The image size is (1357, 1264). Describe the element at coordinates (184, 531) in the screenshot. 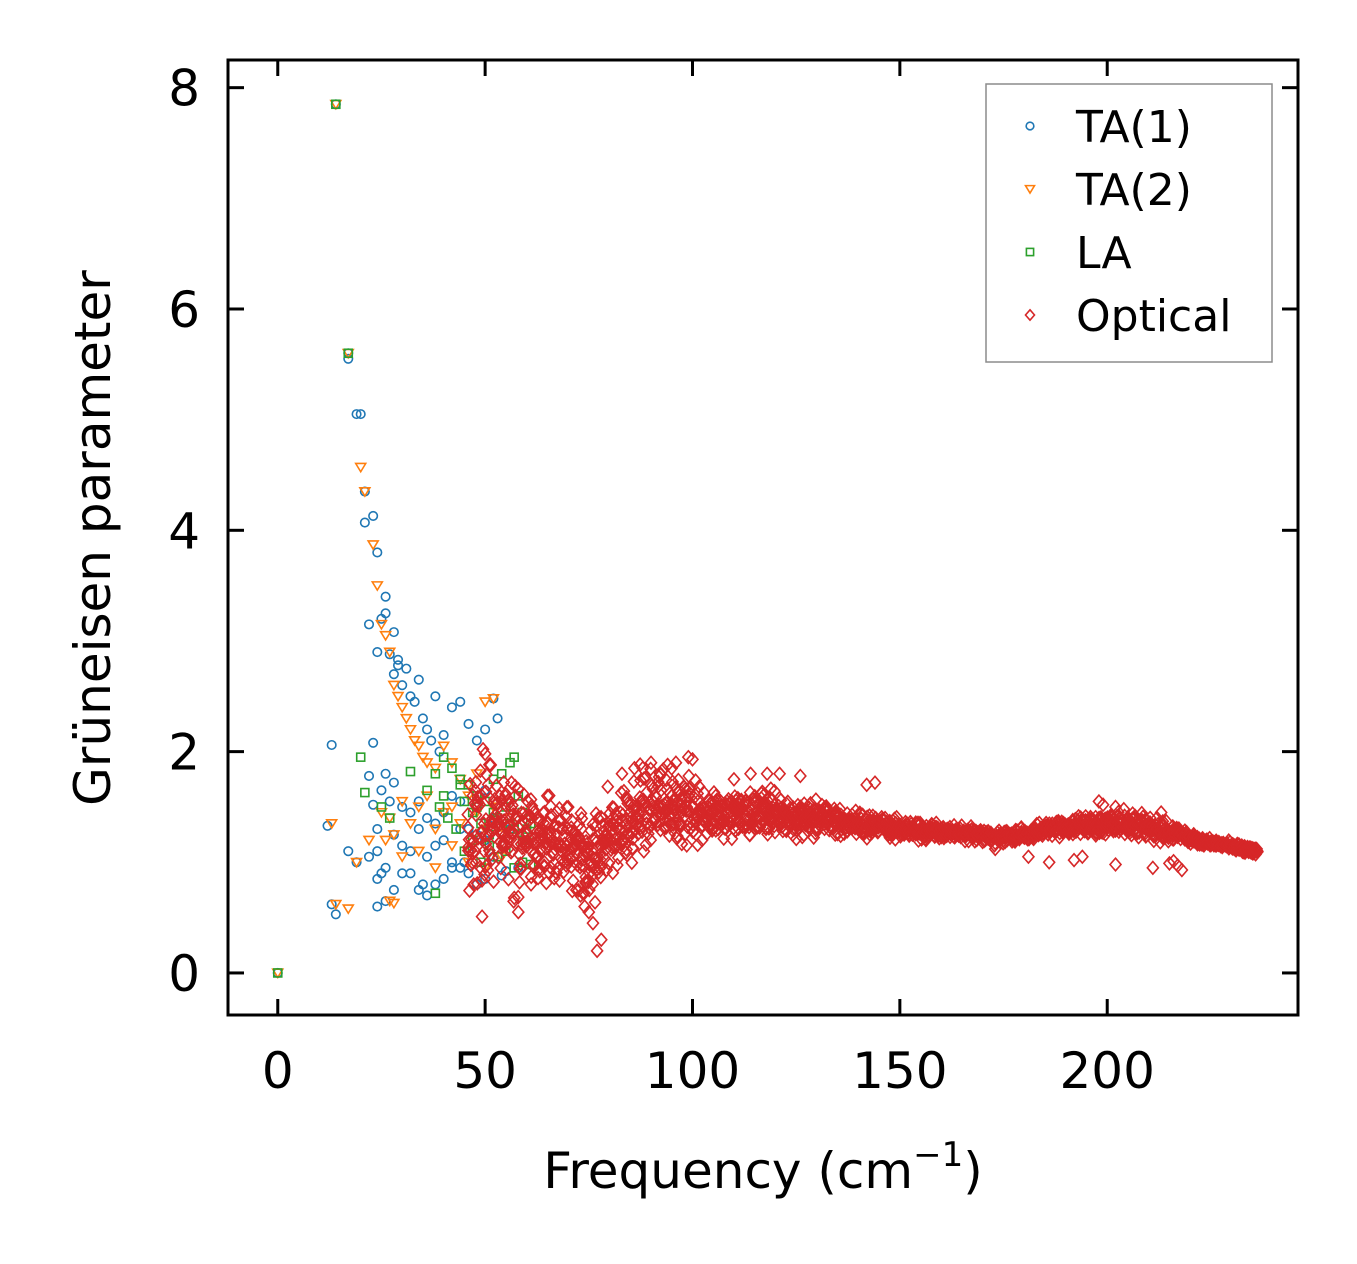

I see `y-tick-label: 4` at that location.